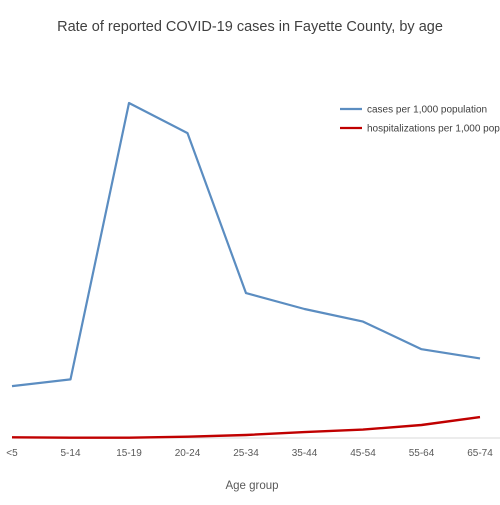 This screenshot has height=505, width=500. Describe the element at coordinates (70, 453) in the screenshot. I see `x-tick-label: 5-14` at that location.